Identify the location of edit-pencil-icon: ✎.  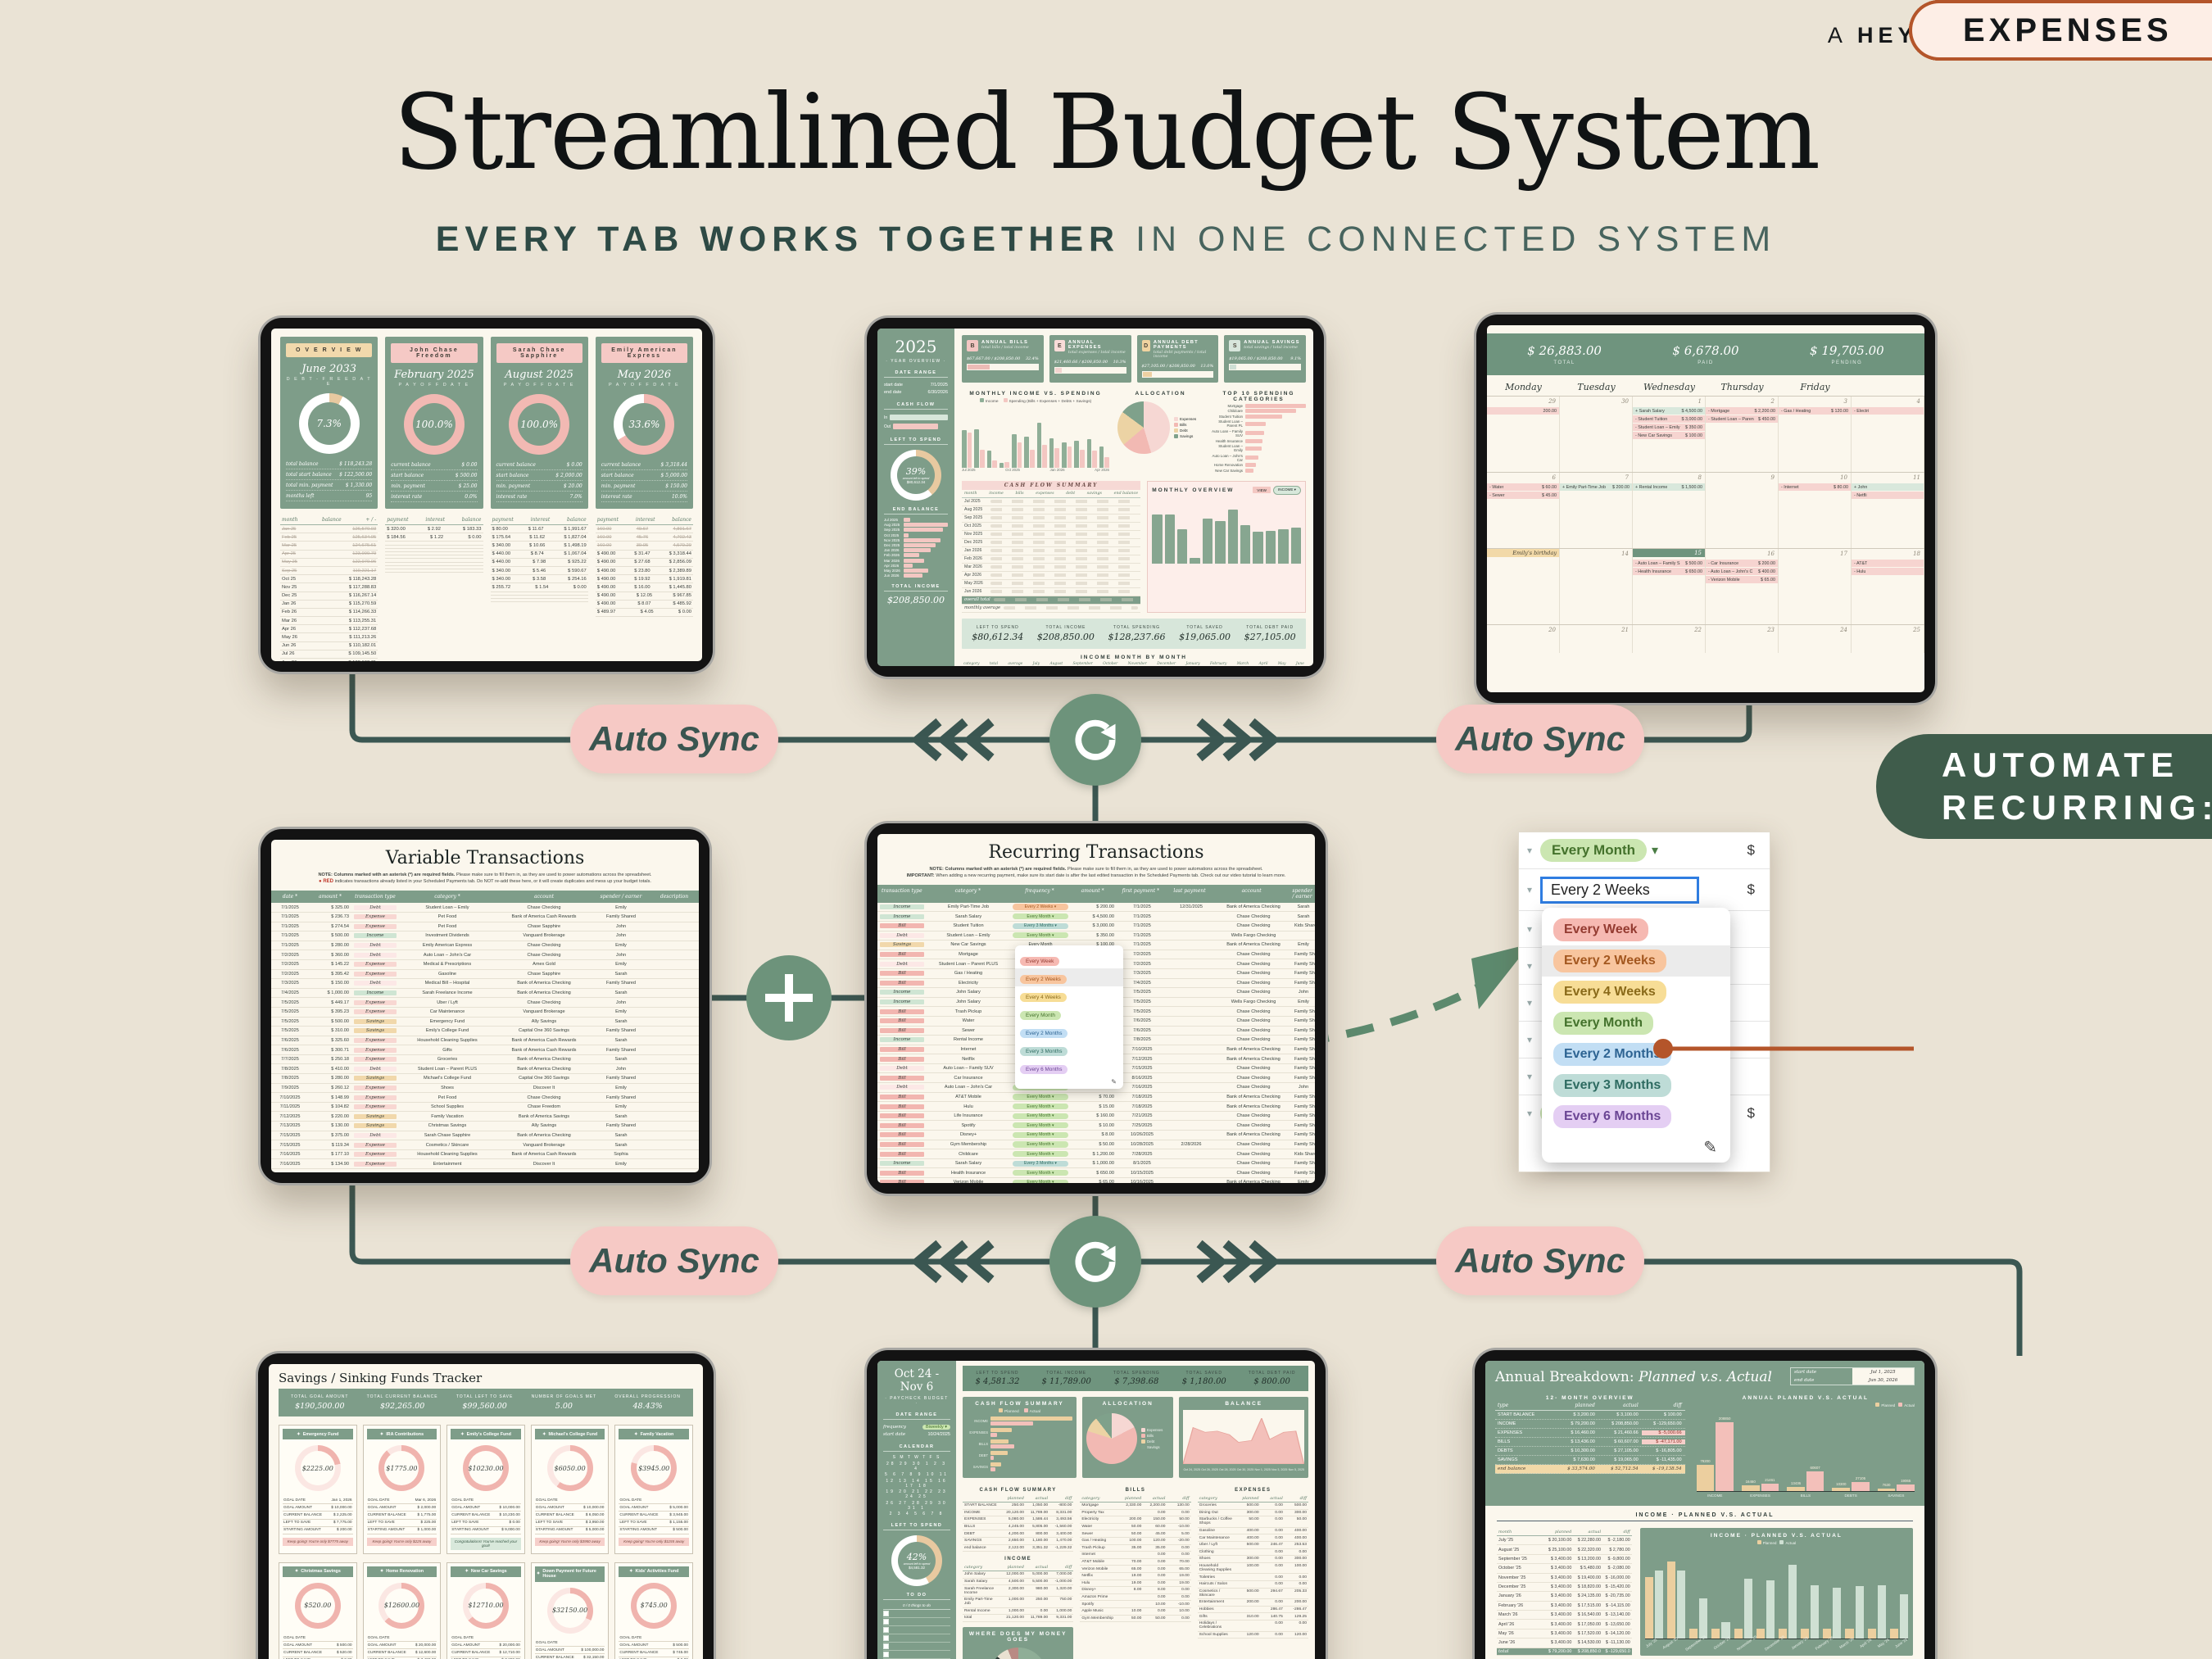
(1114, 1082).